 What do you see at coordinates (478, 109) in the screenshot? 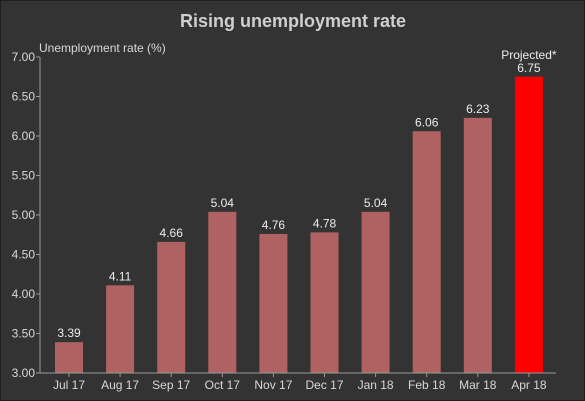
I see `bar-value-label: 6.23` at bounding box center [478, 109].